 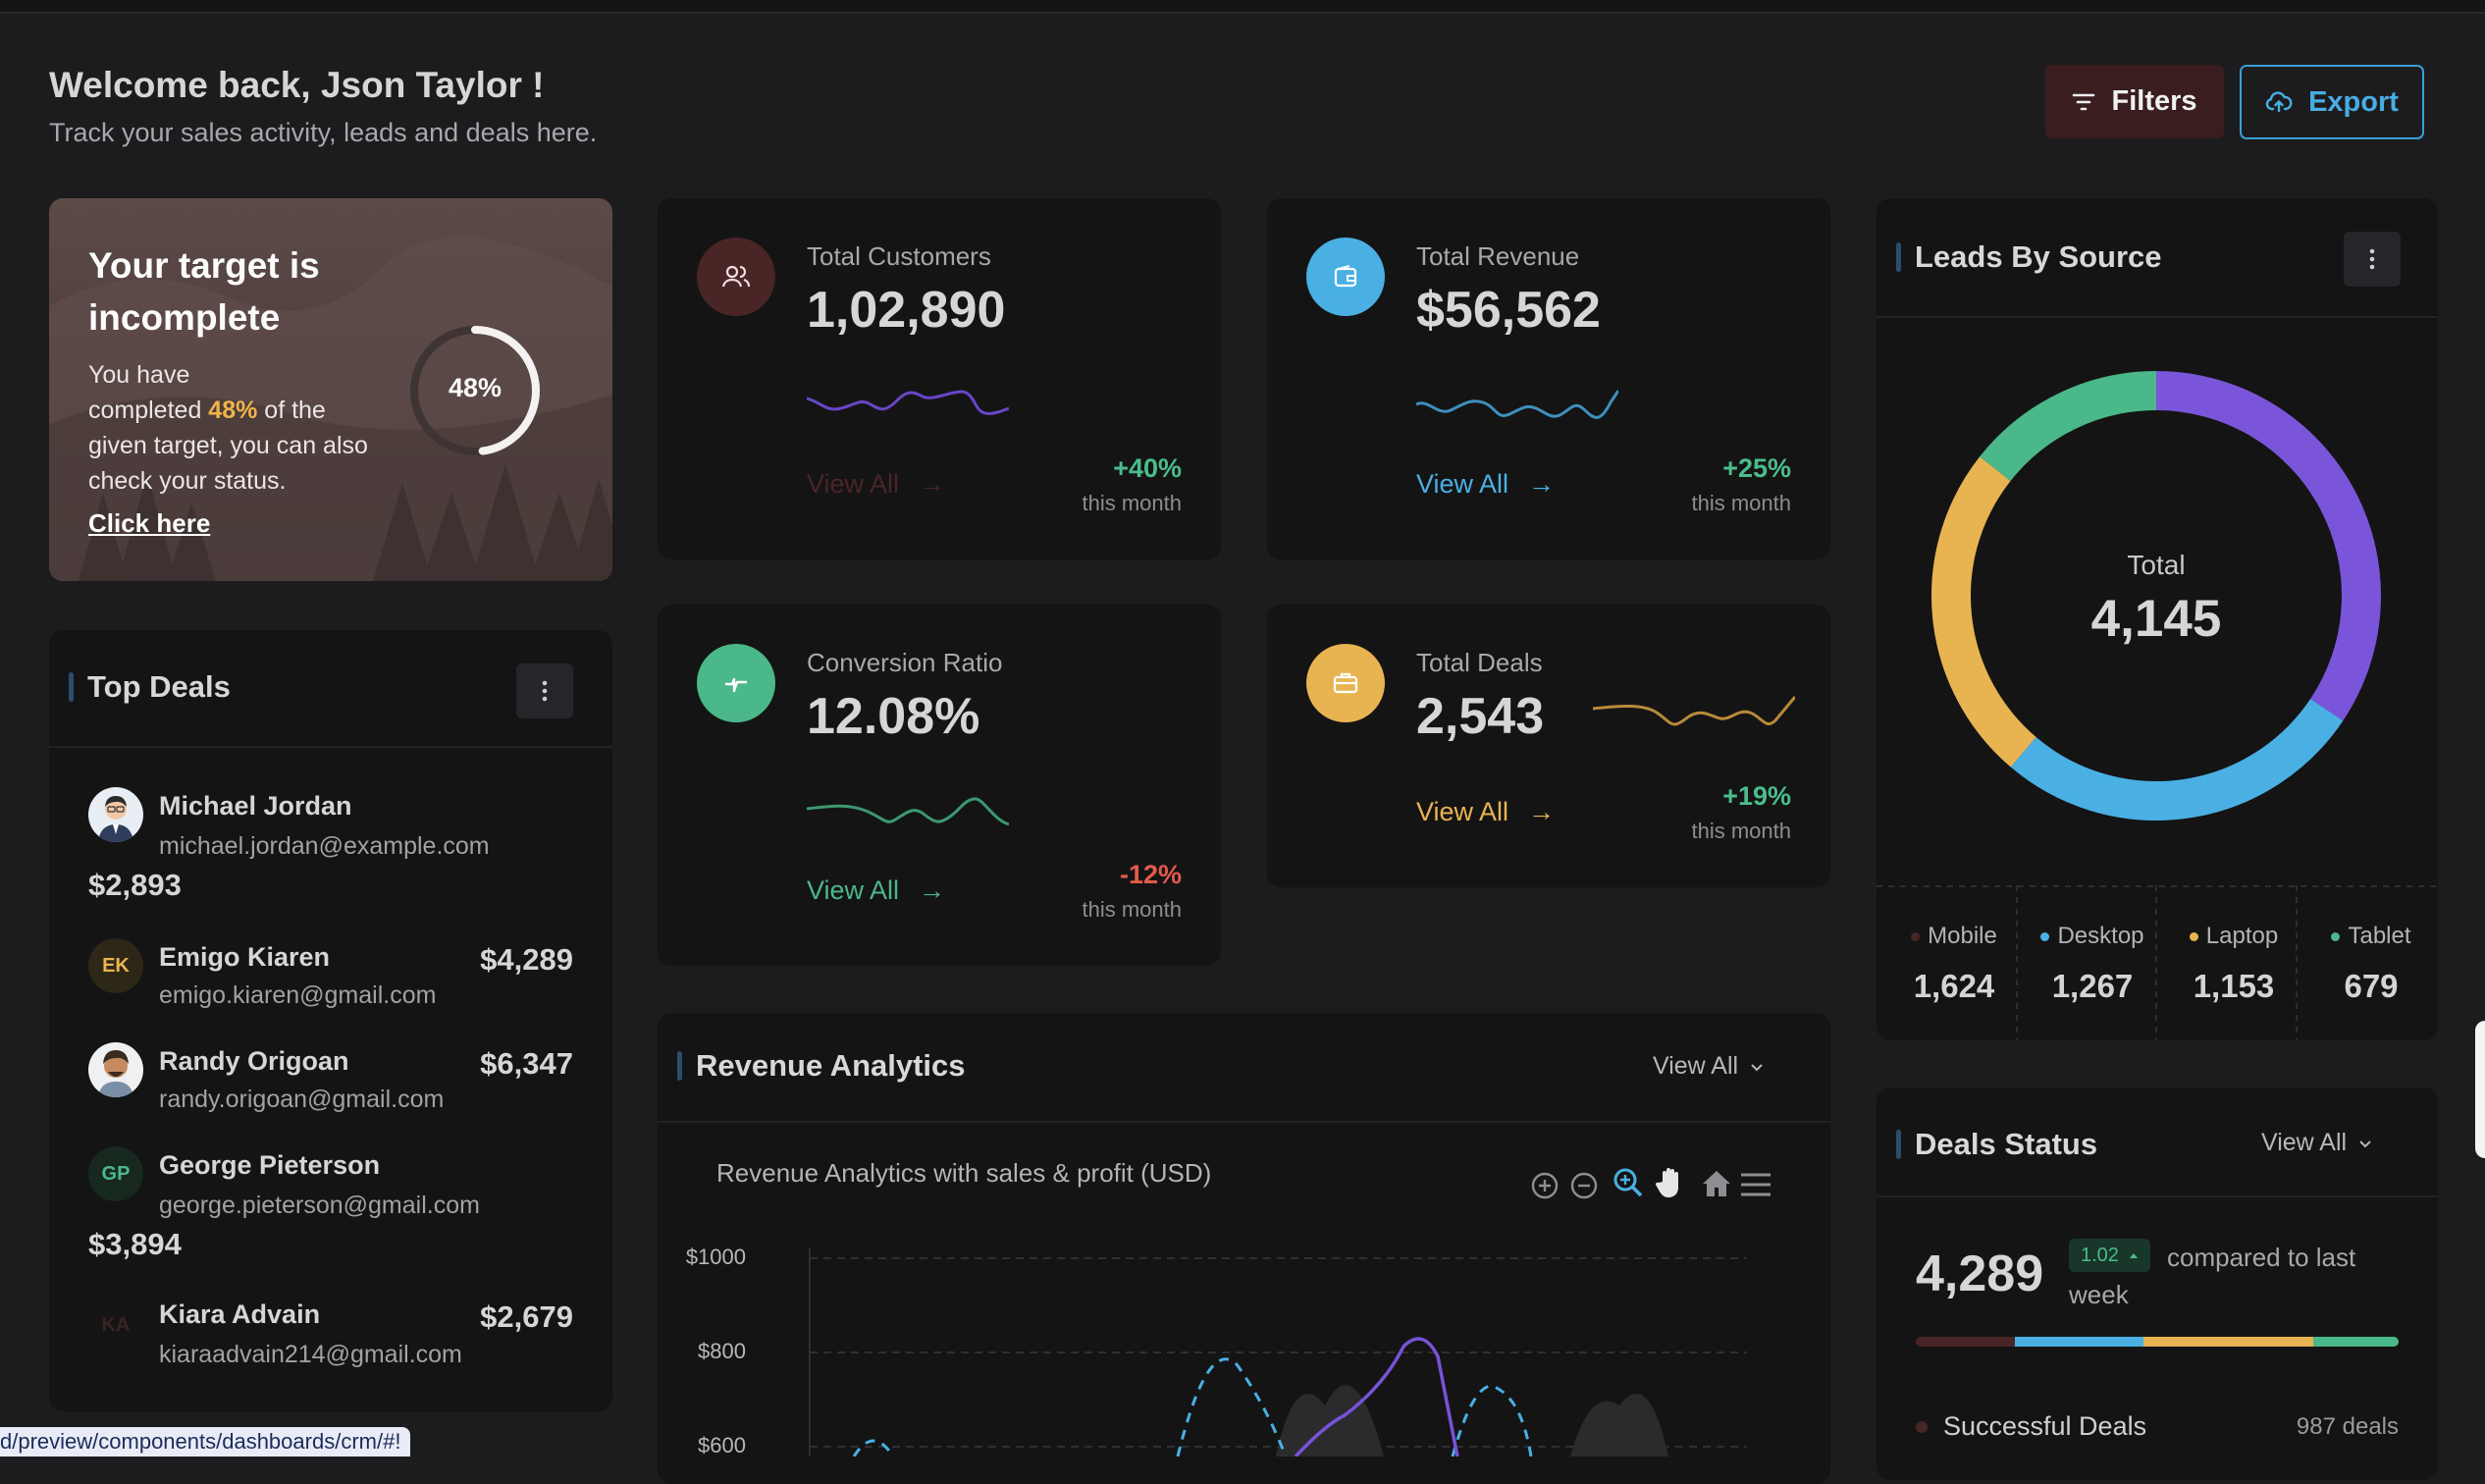 I want to click on y-tick-label: $600, so click(x=722, y=1445).